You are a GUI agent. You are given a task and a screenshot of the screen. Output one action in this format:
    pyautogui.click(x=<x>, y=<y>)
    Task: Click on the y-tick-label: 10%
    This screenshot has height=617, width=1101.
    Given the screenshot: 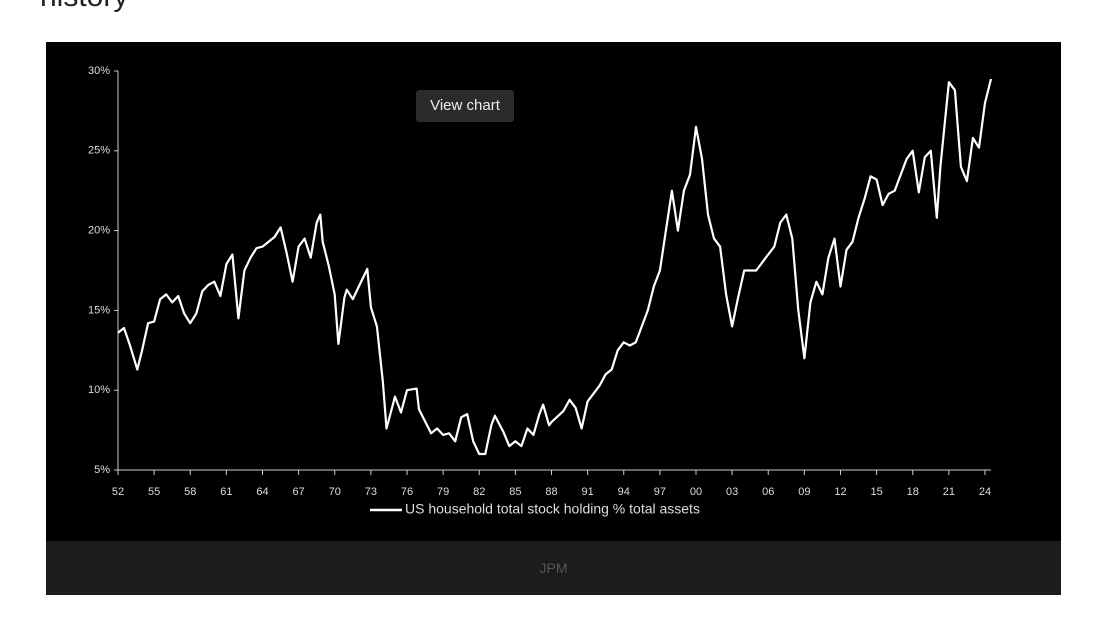 What is the action you would take?
    pyautogui.click(x=99, y=390)
    